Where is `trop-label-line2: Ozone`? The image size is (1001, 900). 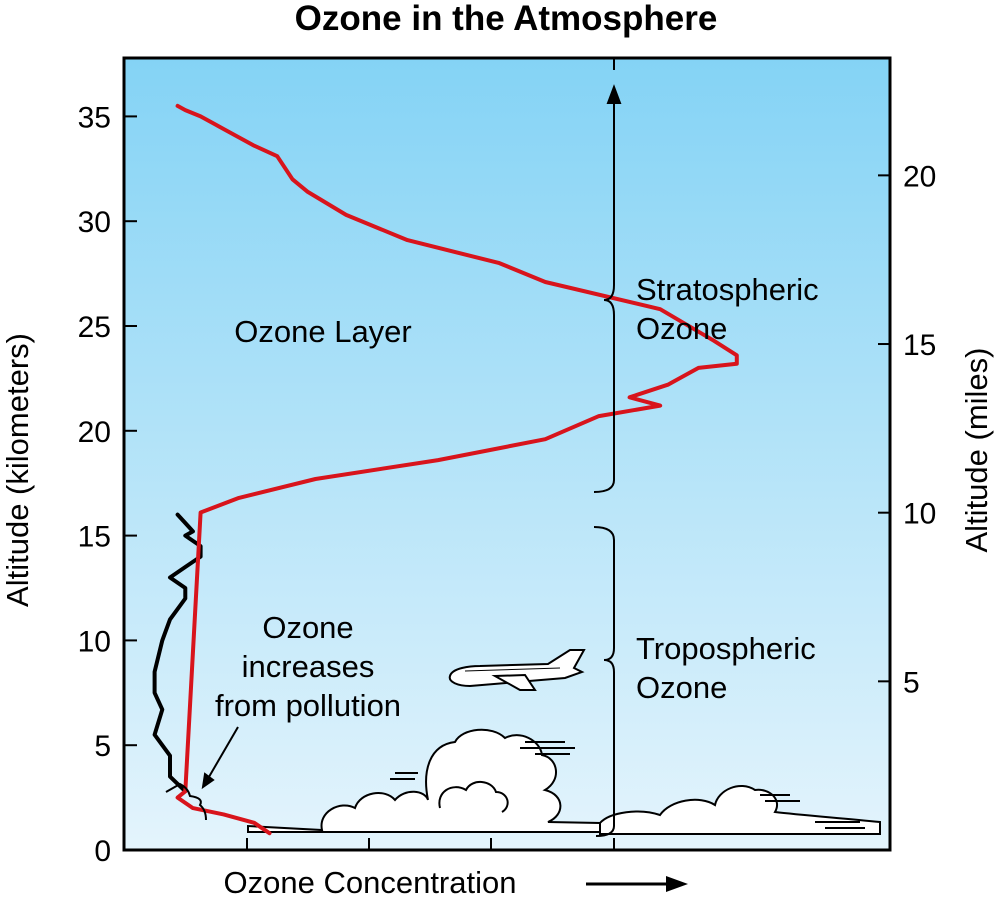
trop-label-line2: Ozone is located at coordinates (681, 687).